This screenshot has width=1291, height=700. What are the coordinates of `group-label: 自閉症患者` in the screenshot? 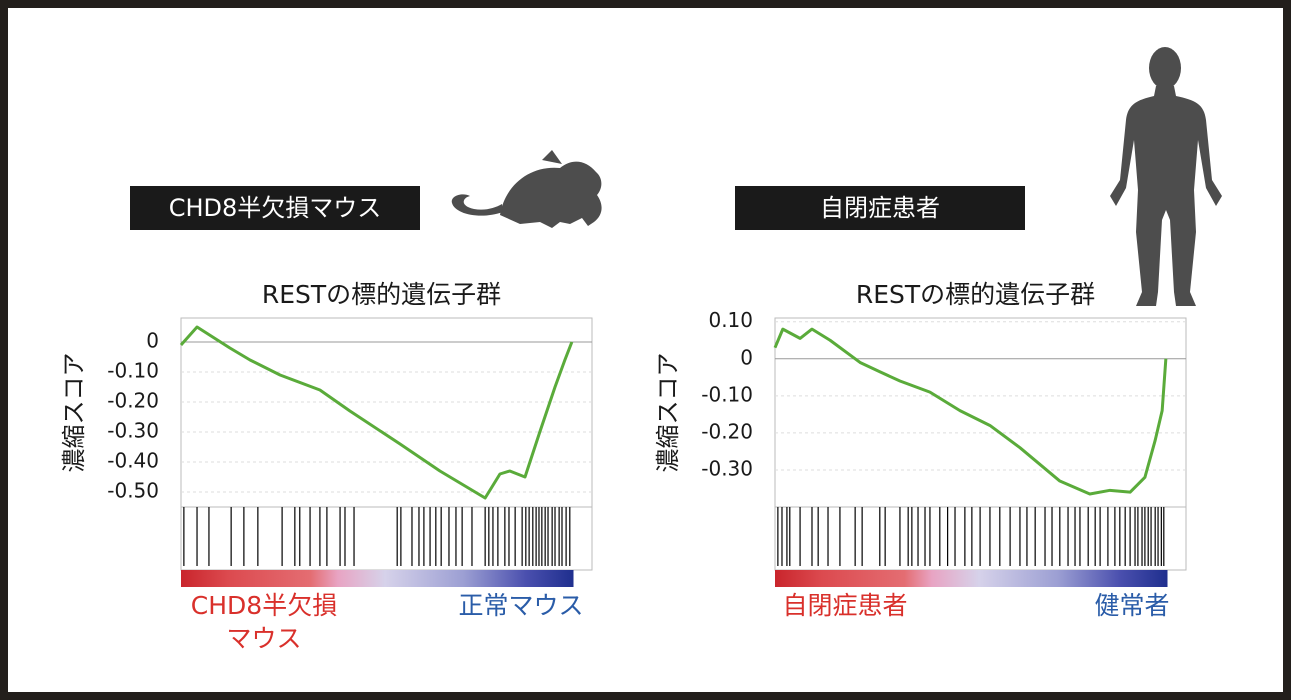 It's located at (880, 208).